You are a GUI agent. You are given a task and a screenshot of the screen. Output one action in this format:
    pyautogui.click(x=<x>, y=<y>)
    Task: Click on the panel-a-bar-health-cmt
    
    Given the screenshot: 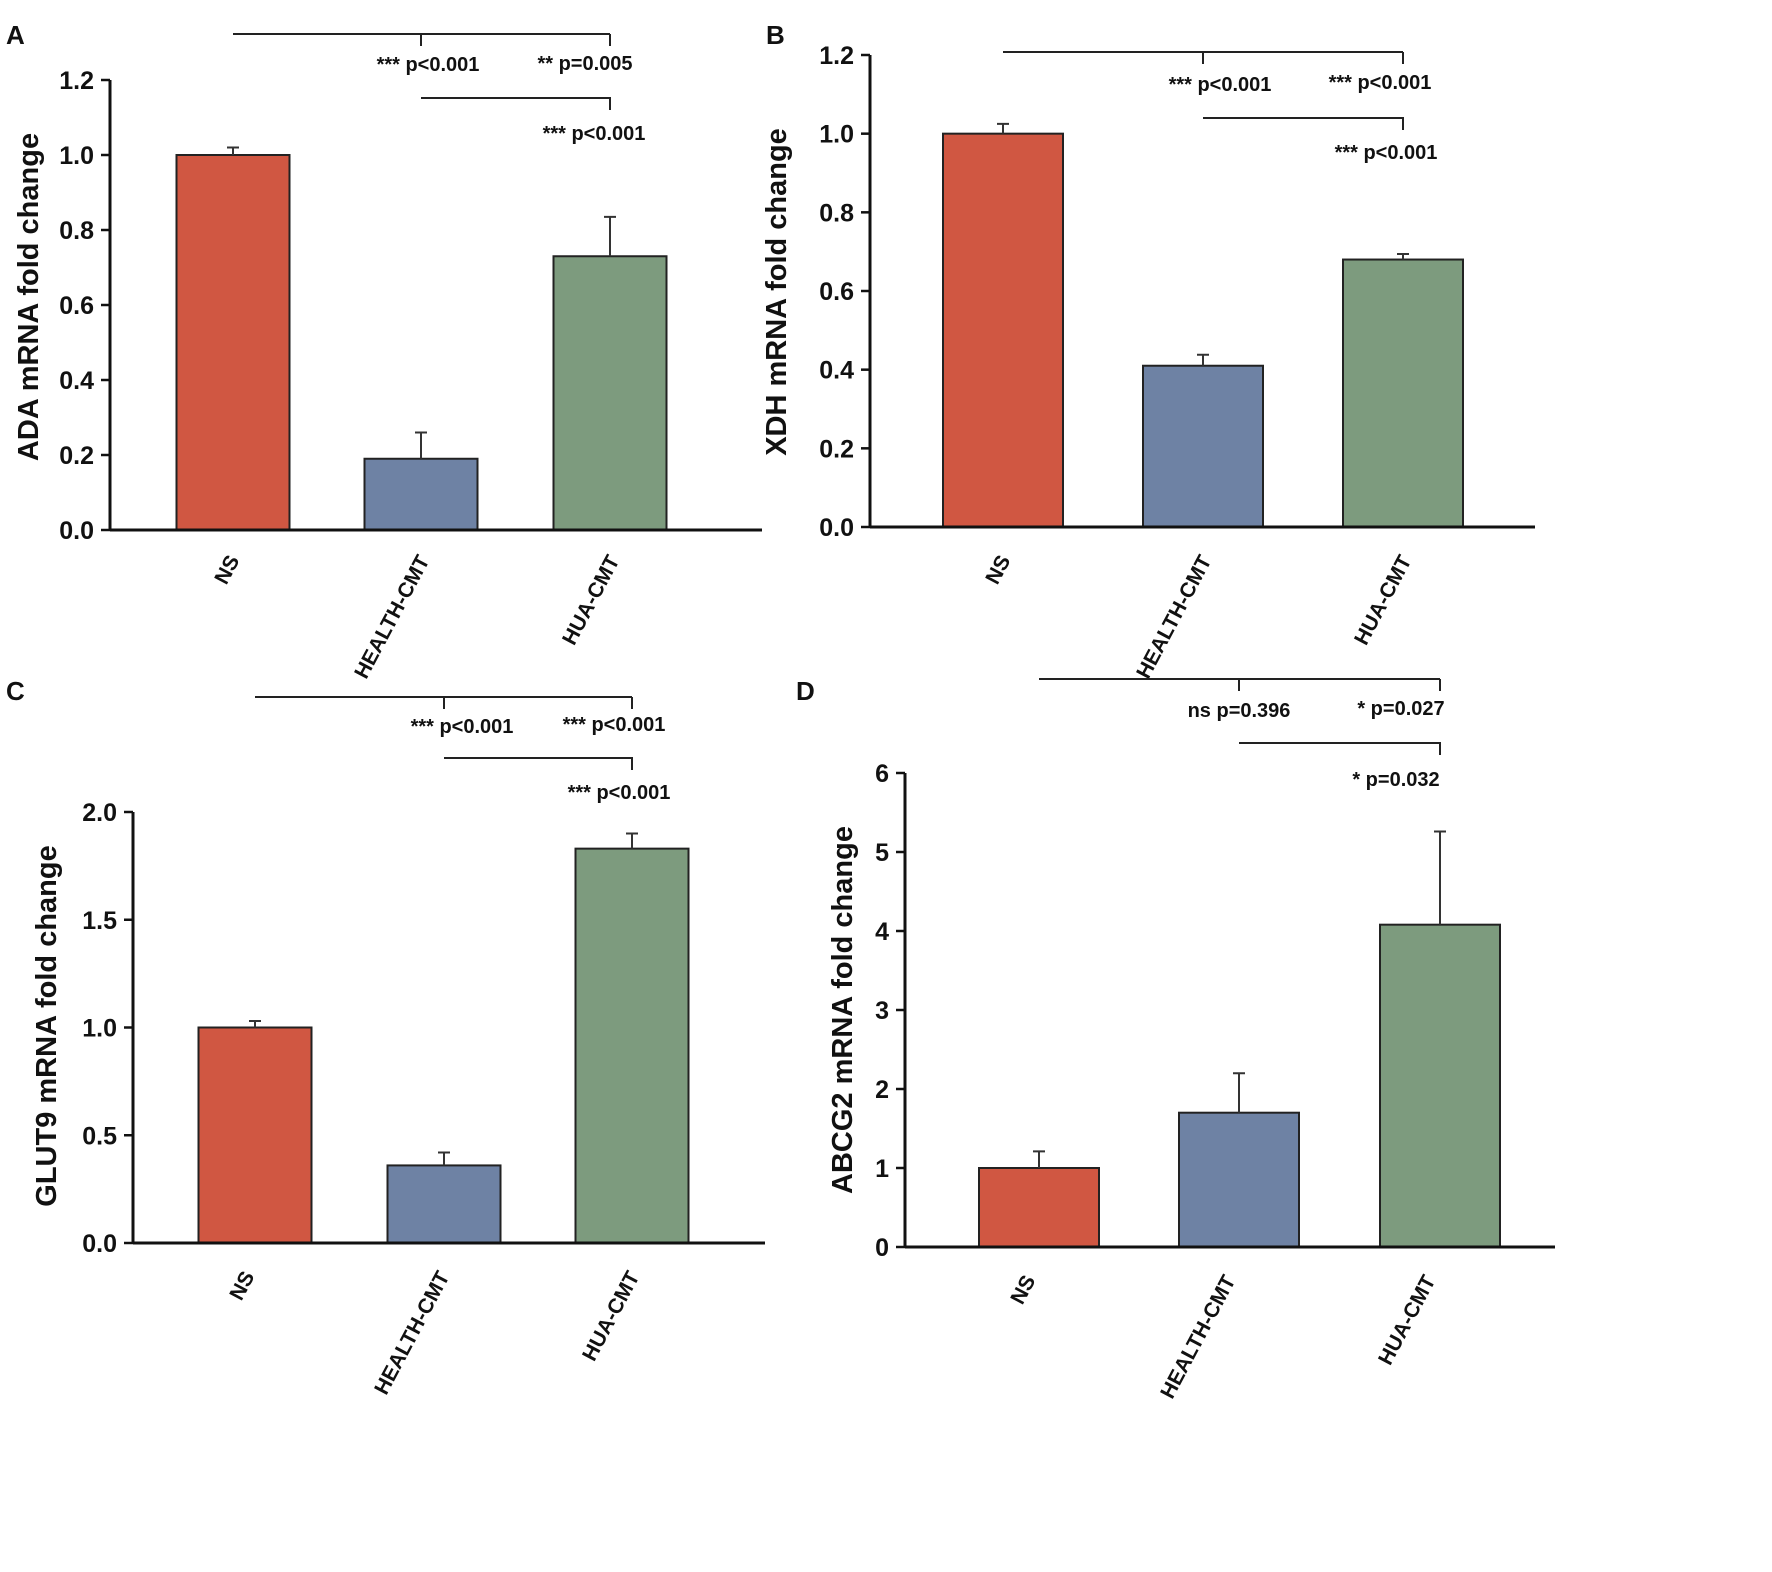 What is the action you would take?
    pyautogui.click(x=421, y=494)
    